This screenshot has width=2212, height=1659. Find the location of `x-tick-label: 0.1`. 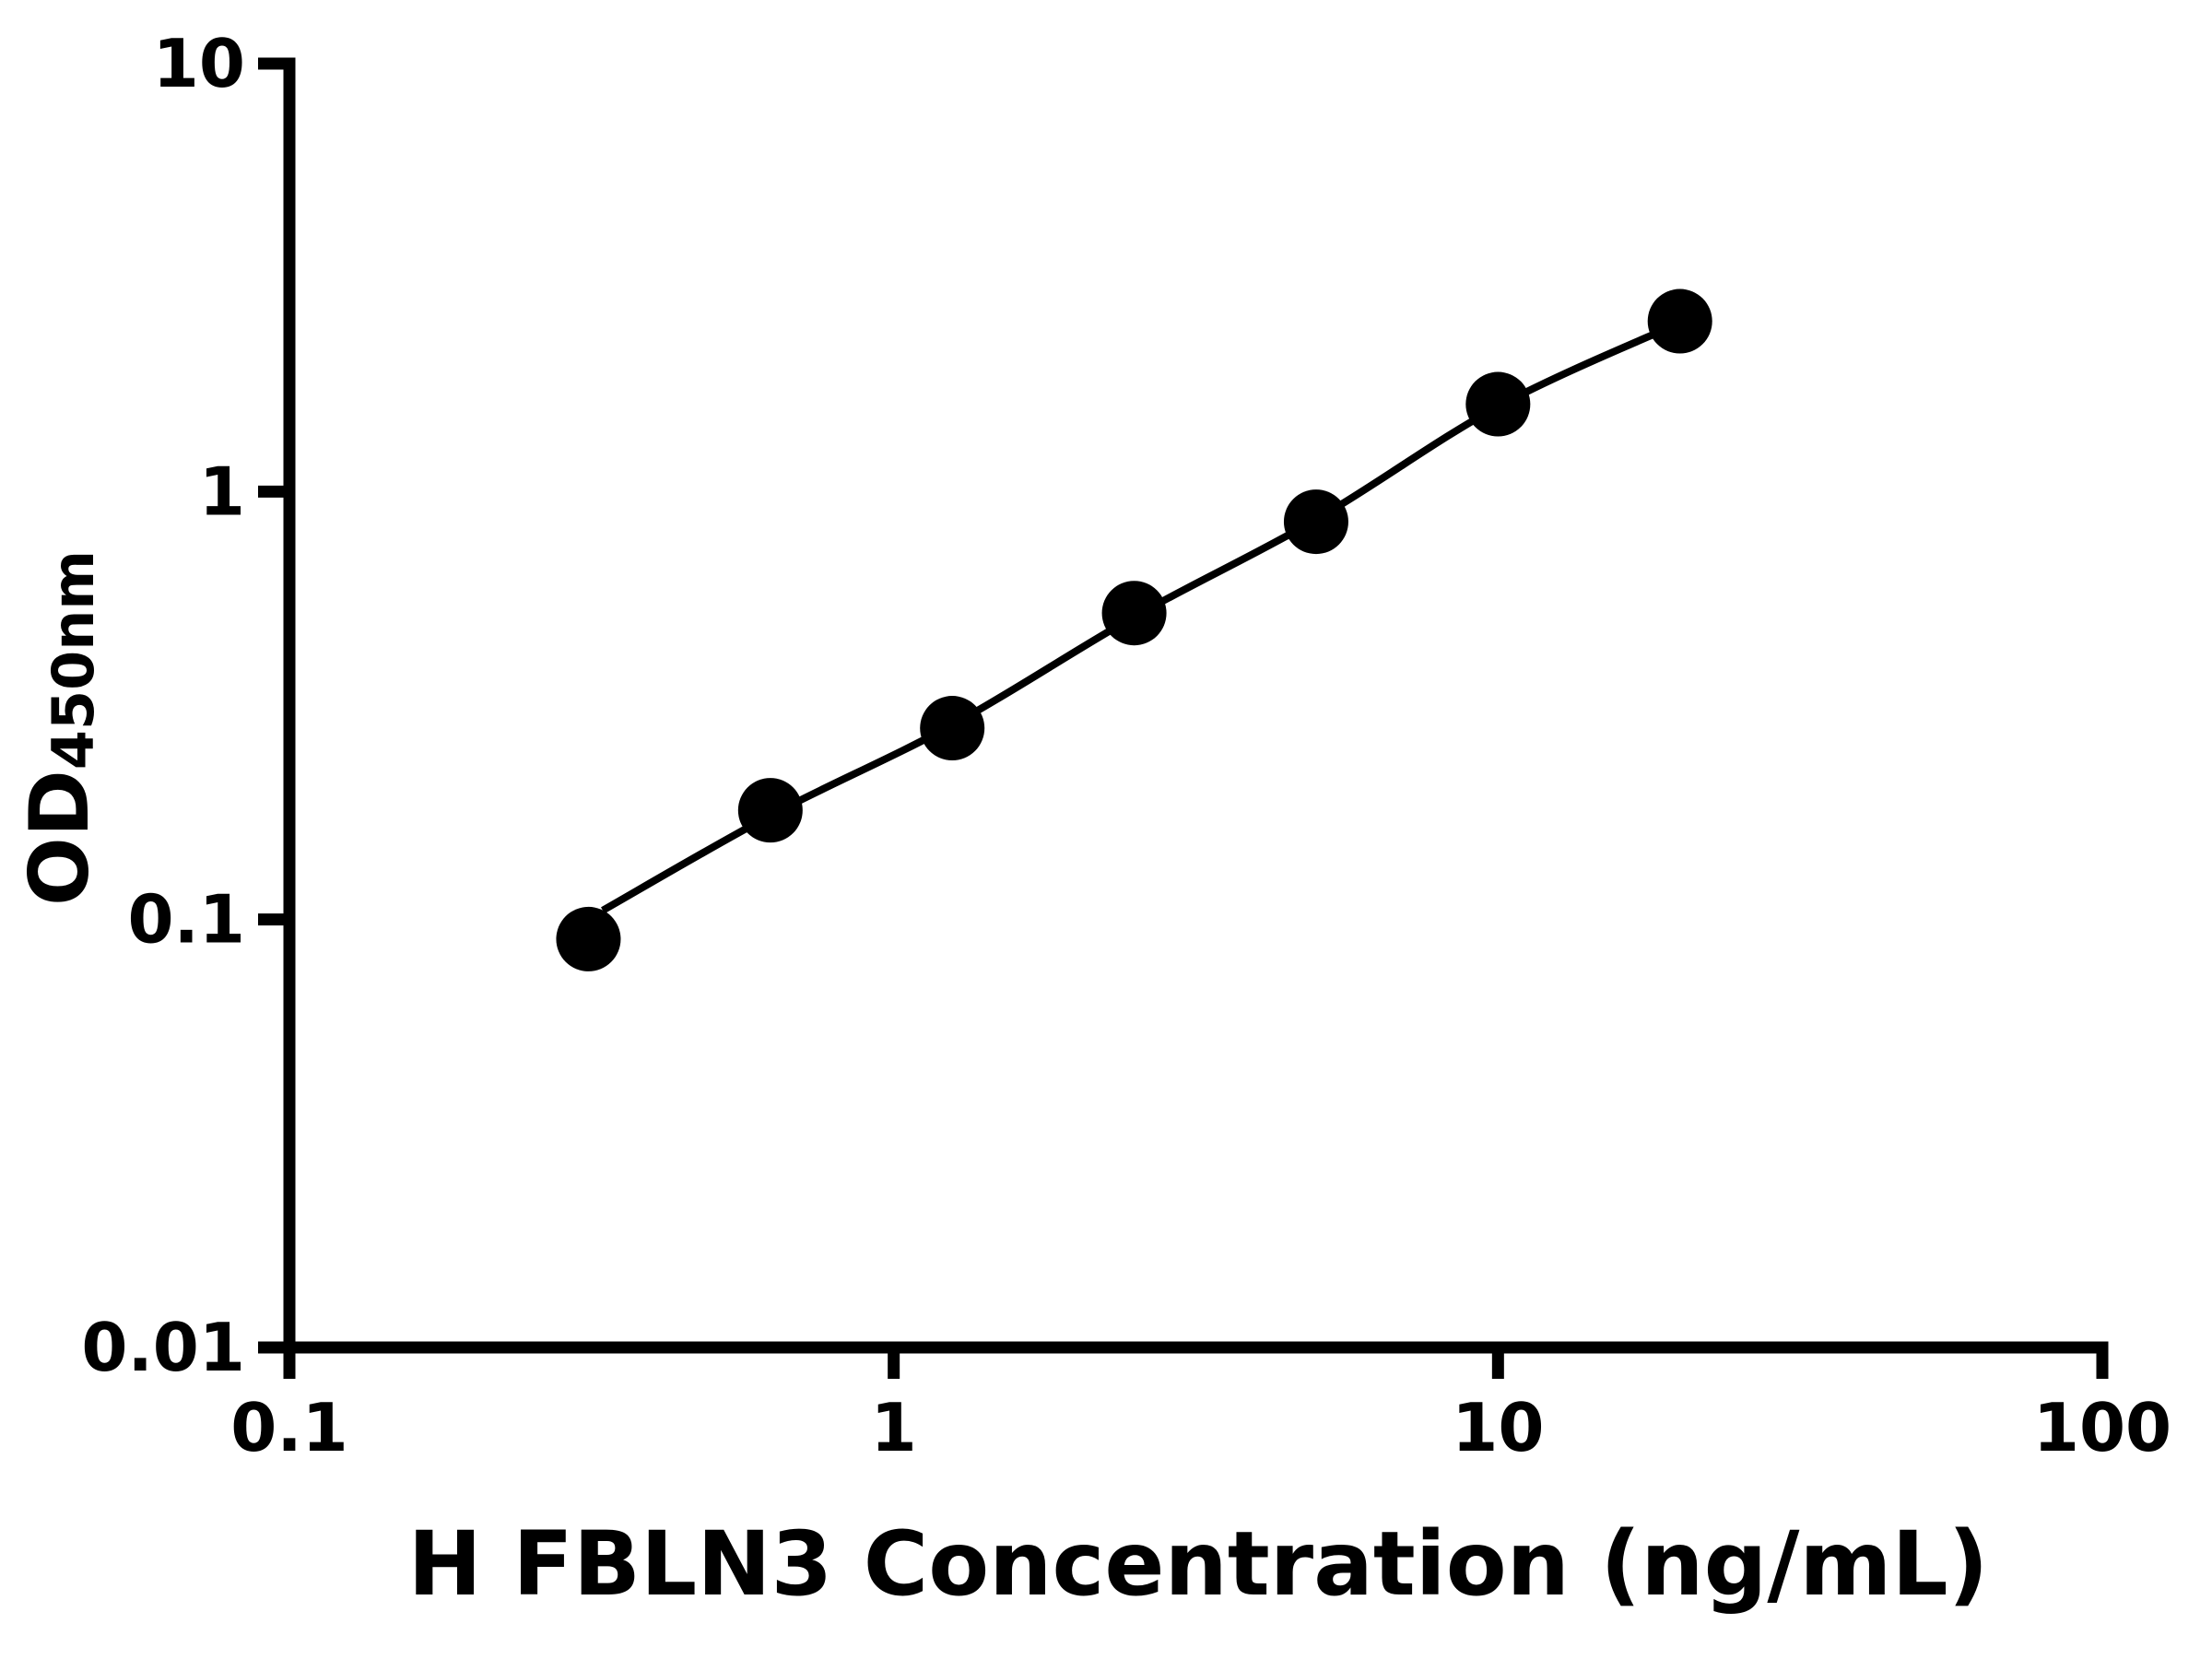

x-tick-label: 0.1 is located at coordinates (289, 1427).